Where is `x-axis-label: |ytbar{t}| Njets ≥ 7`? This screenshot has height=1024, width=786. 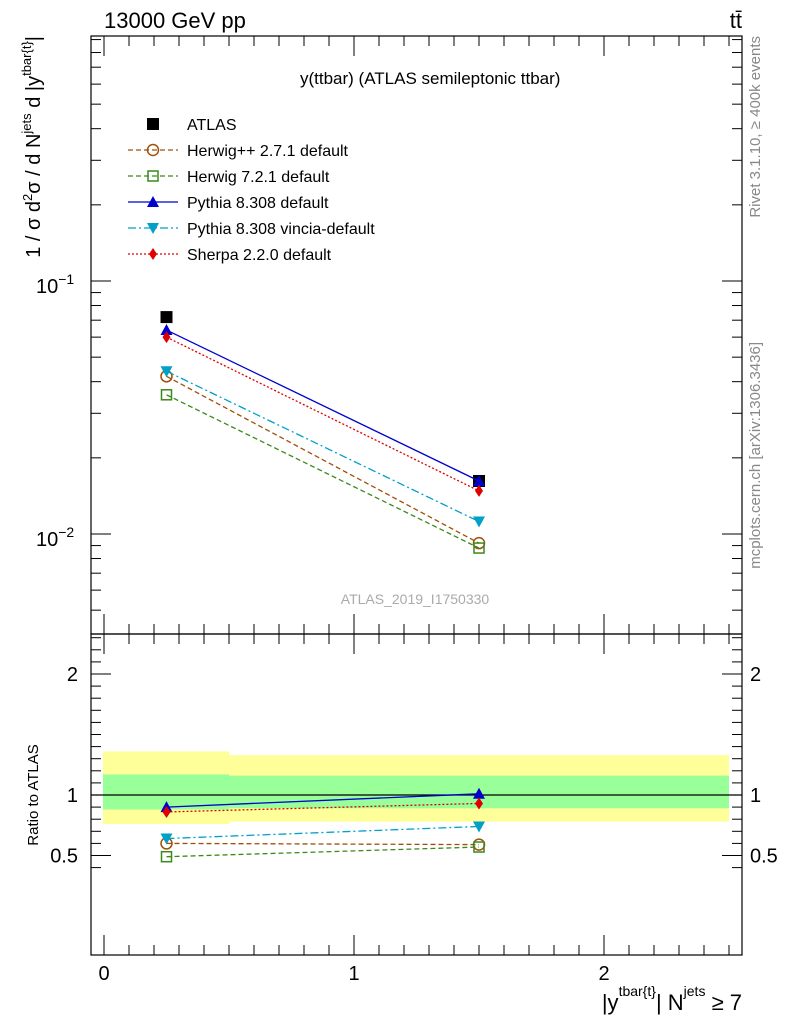 x-axis-label: |ytbar{t}| Njets ≥ 7 is located at coordinates (672, 999).